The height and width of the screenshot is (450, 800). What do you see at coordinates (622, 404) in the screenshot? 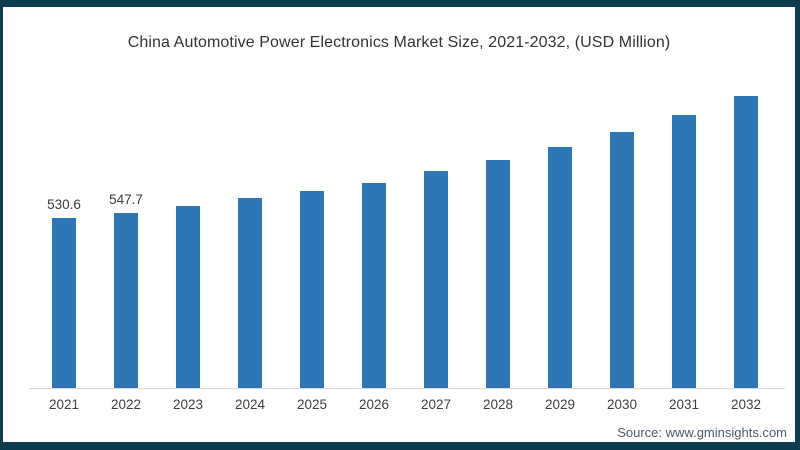
I see `x-tick-2030: 2030` at bounding box center [622, 404].